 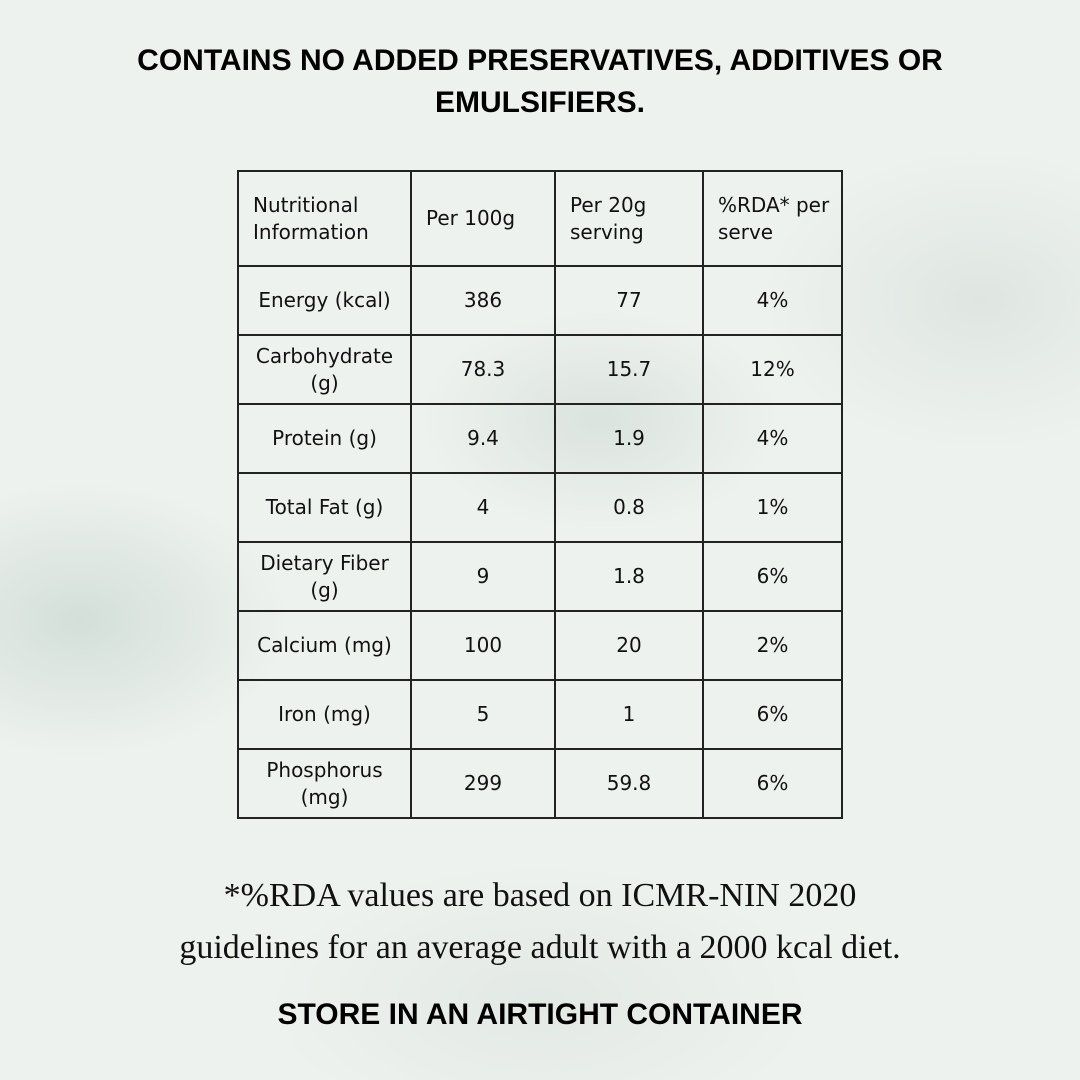 What do you see at coordinates (483, 714) in the screenshot?
I see `cell-value: 5` at bounding box center [483, 714].